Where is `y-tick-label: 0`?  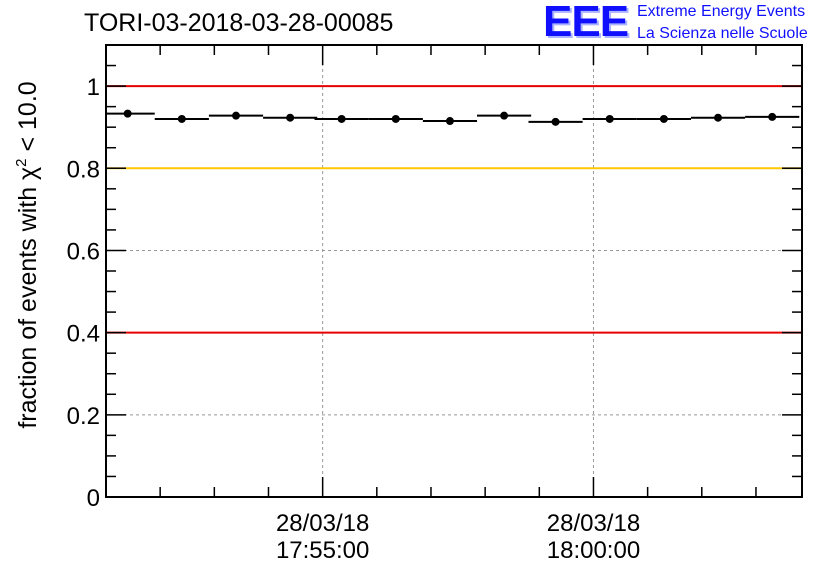 y-tick-label: 0 is located at coordinates (93, 498).